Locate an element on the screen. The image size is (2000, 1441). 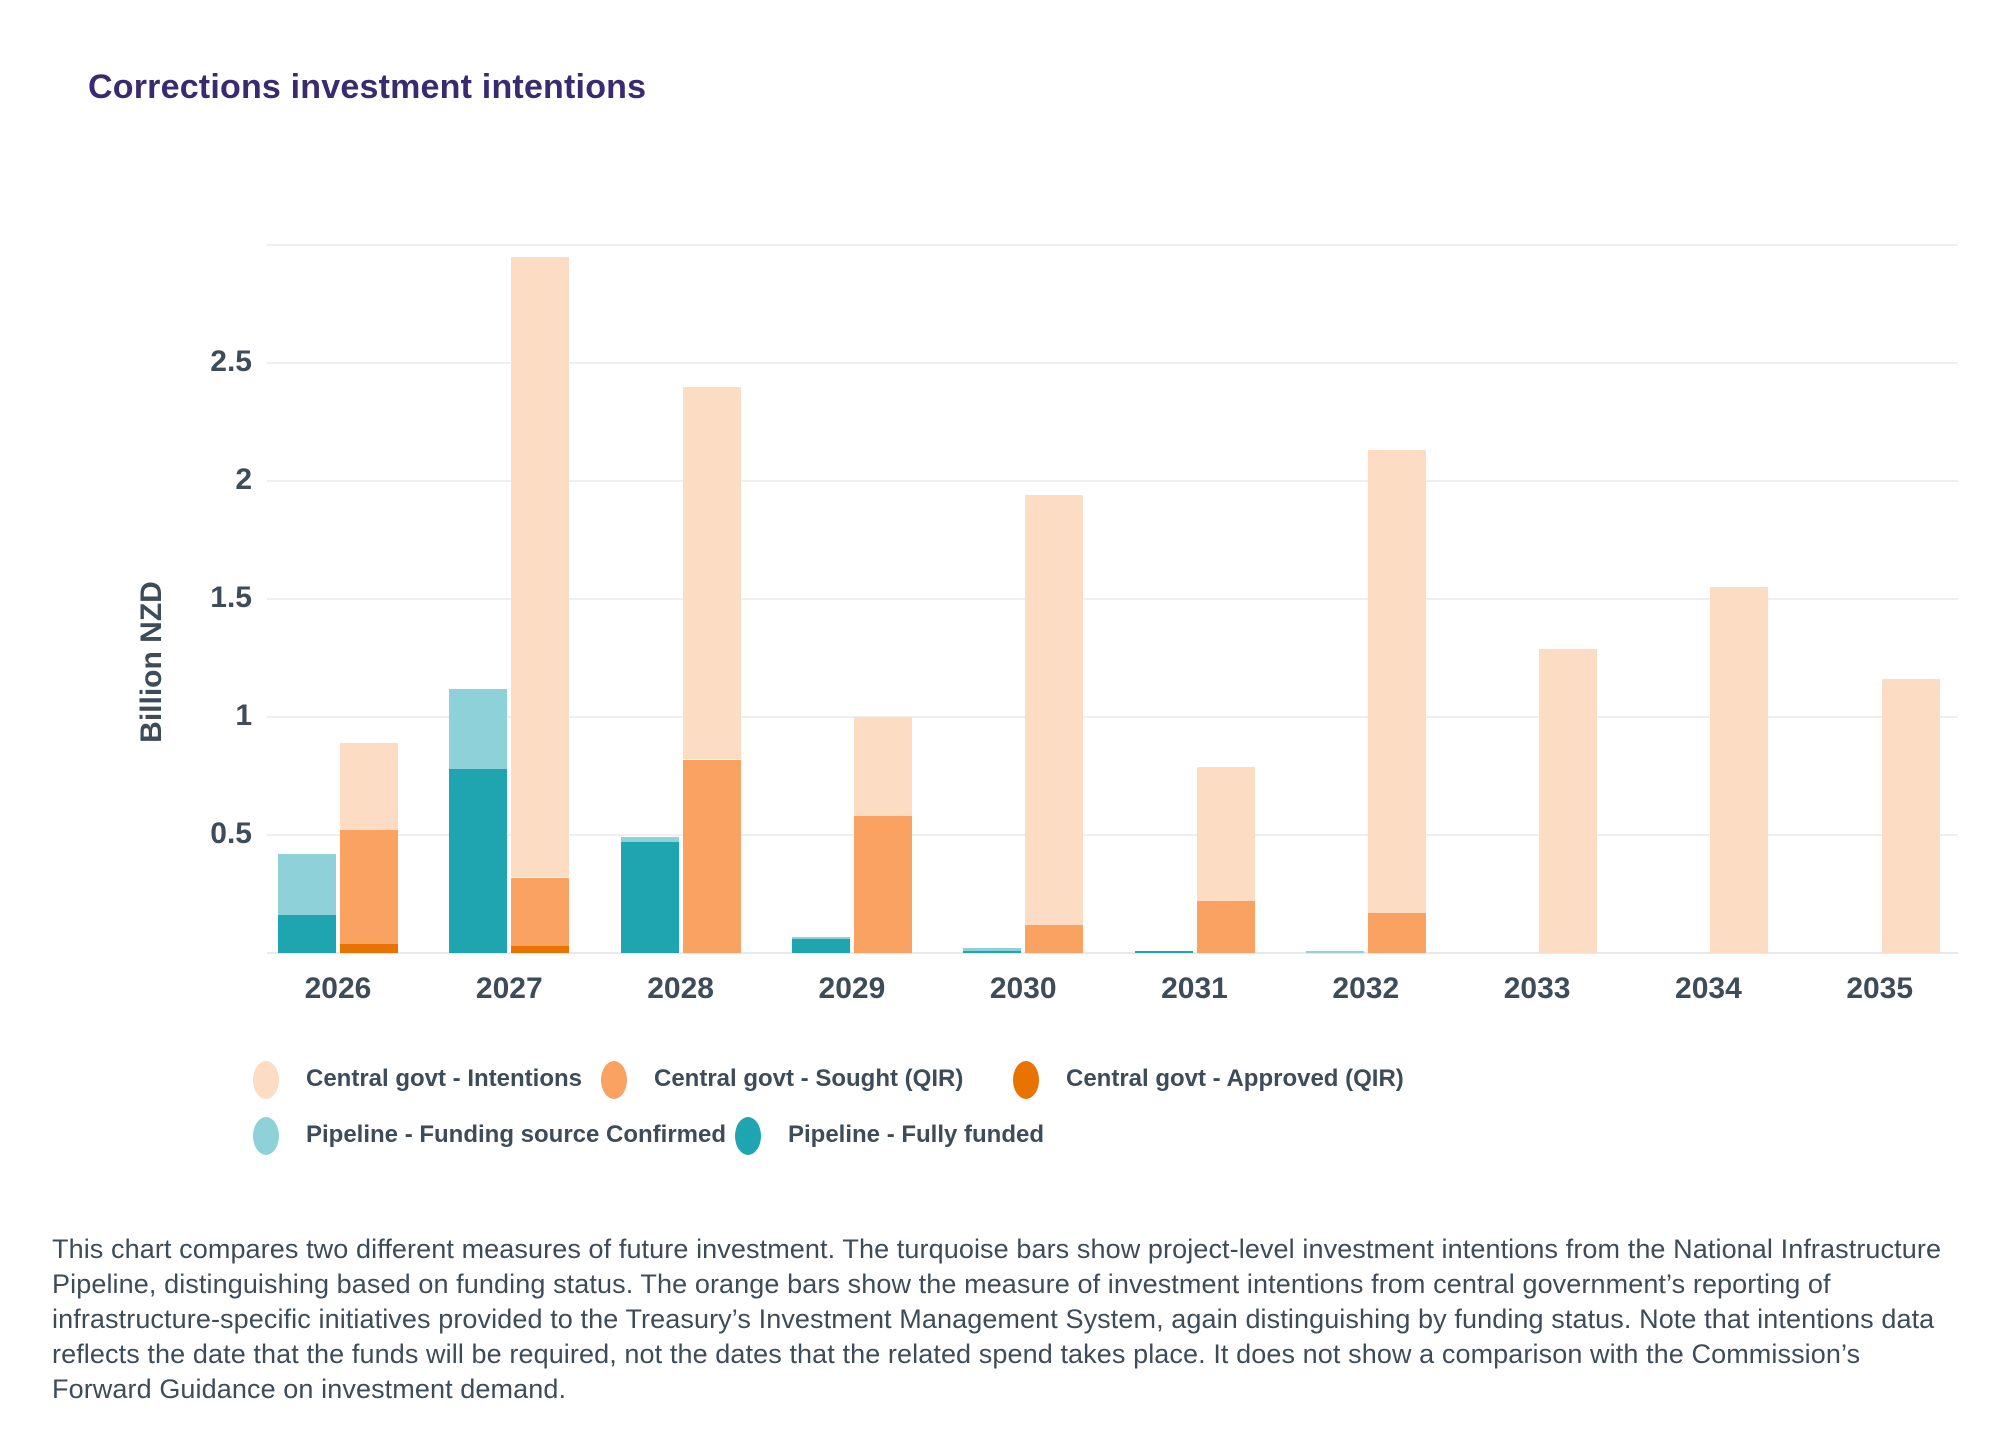
bar-2031-central-govt-intentions is located at coordinates (1225, 834).